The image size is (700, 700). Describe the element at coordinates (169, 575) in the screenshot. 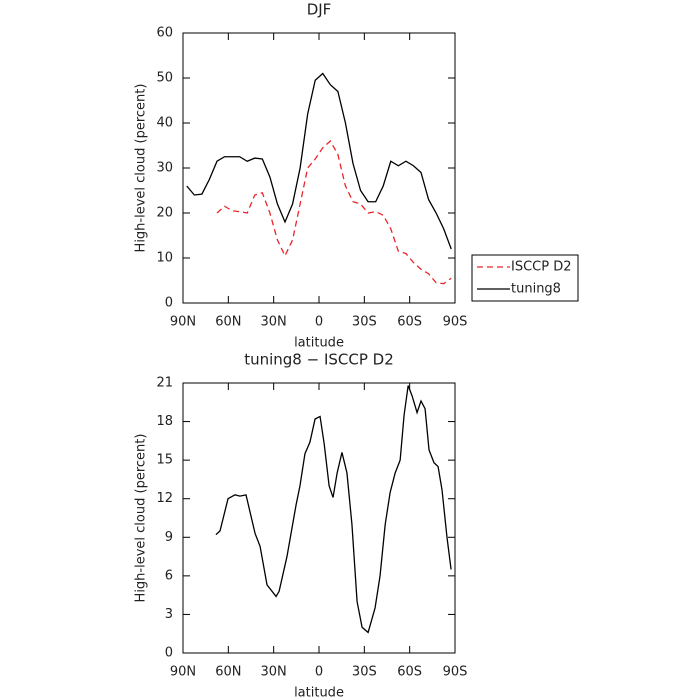

I see `y-tick-label: 6` at that location.